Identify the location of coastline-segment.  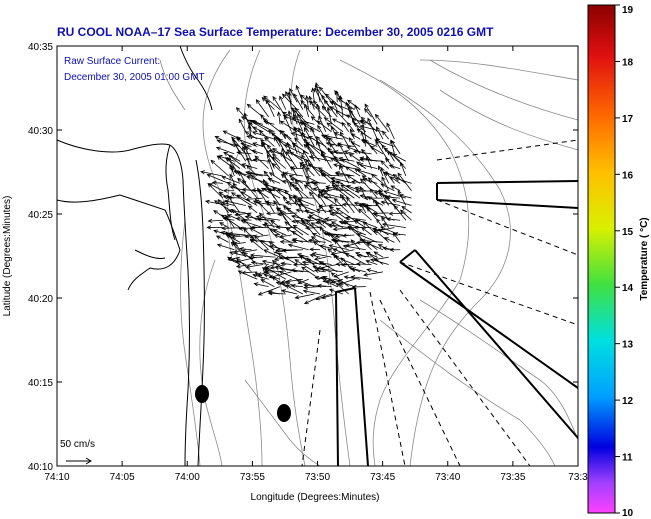
(200, 313).